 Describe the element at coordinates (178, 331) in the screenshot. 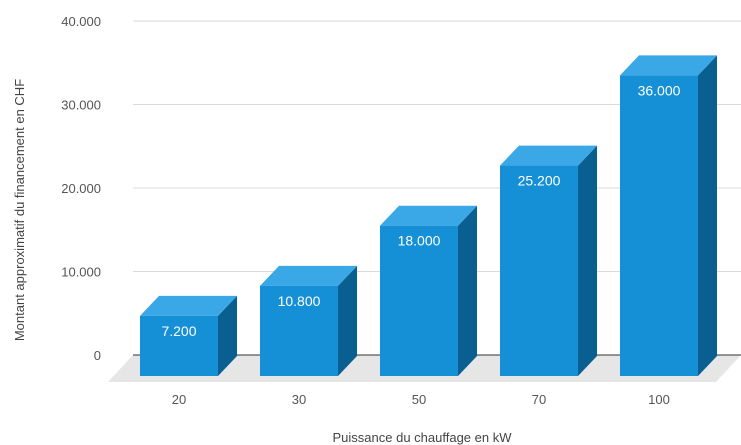

I see `bar-value-label: 7.200` at that location.